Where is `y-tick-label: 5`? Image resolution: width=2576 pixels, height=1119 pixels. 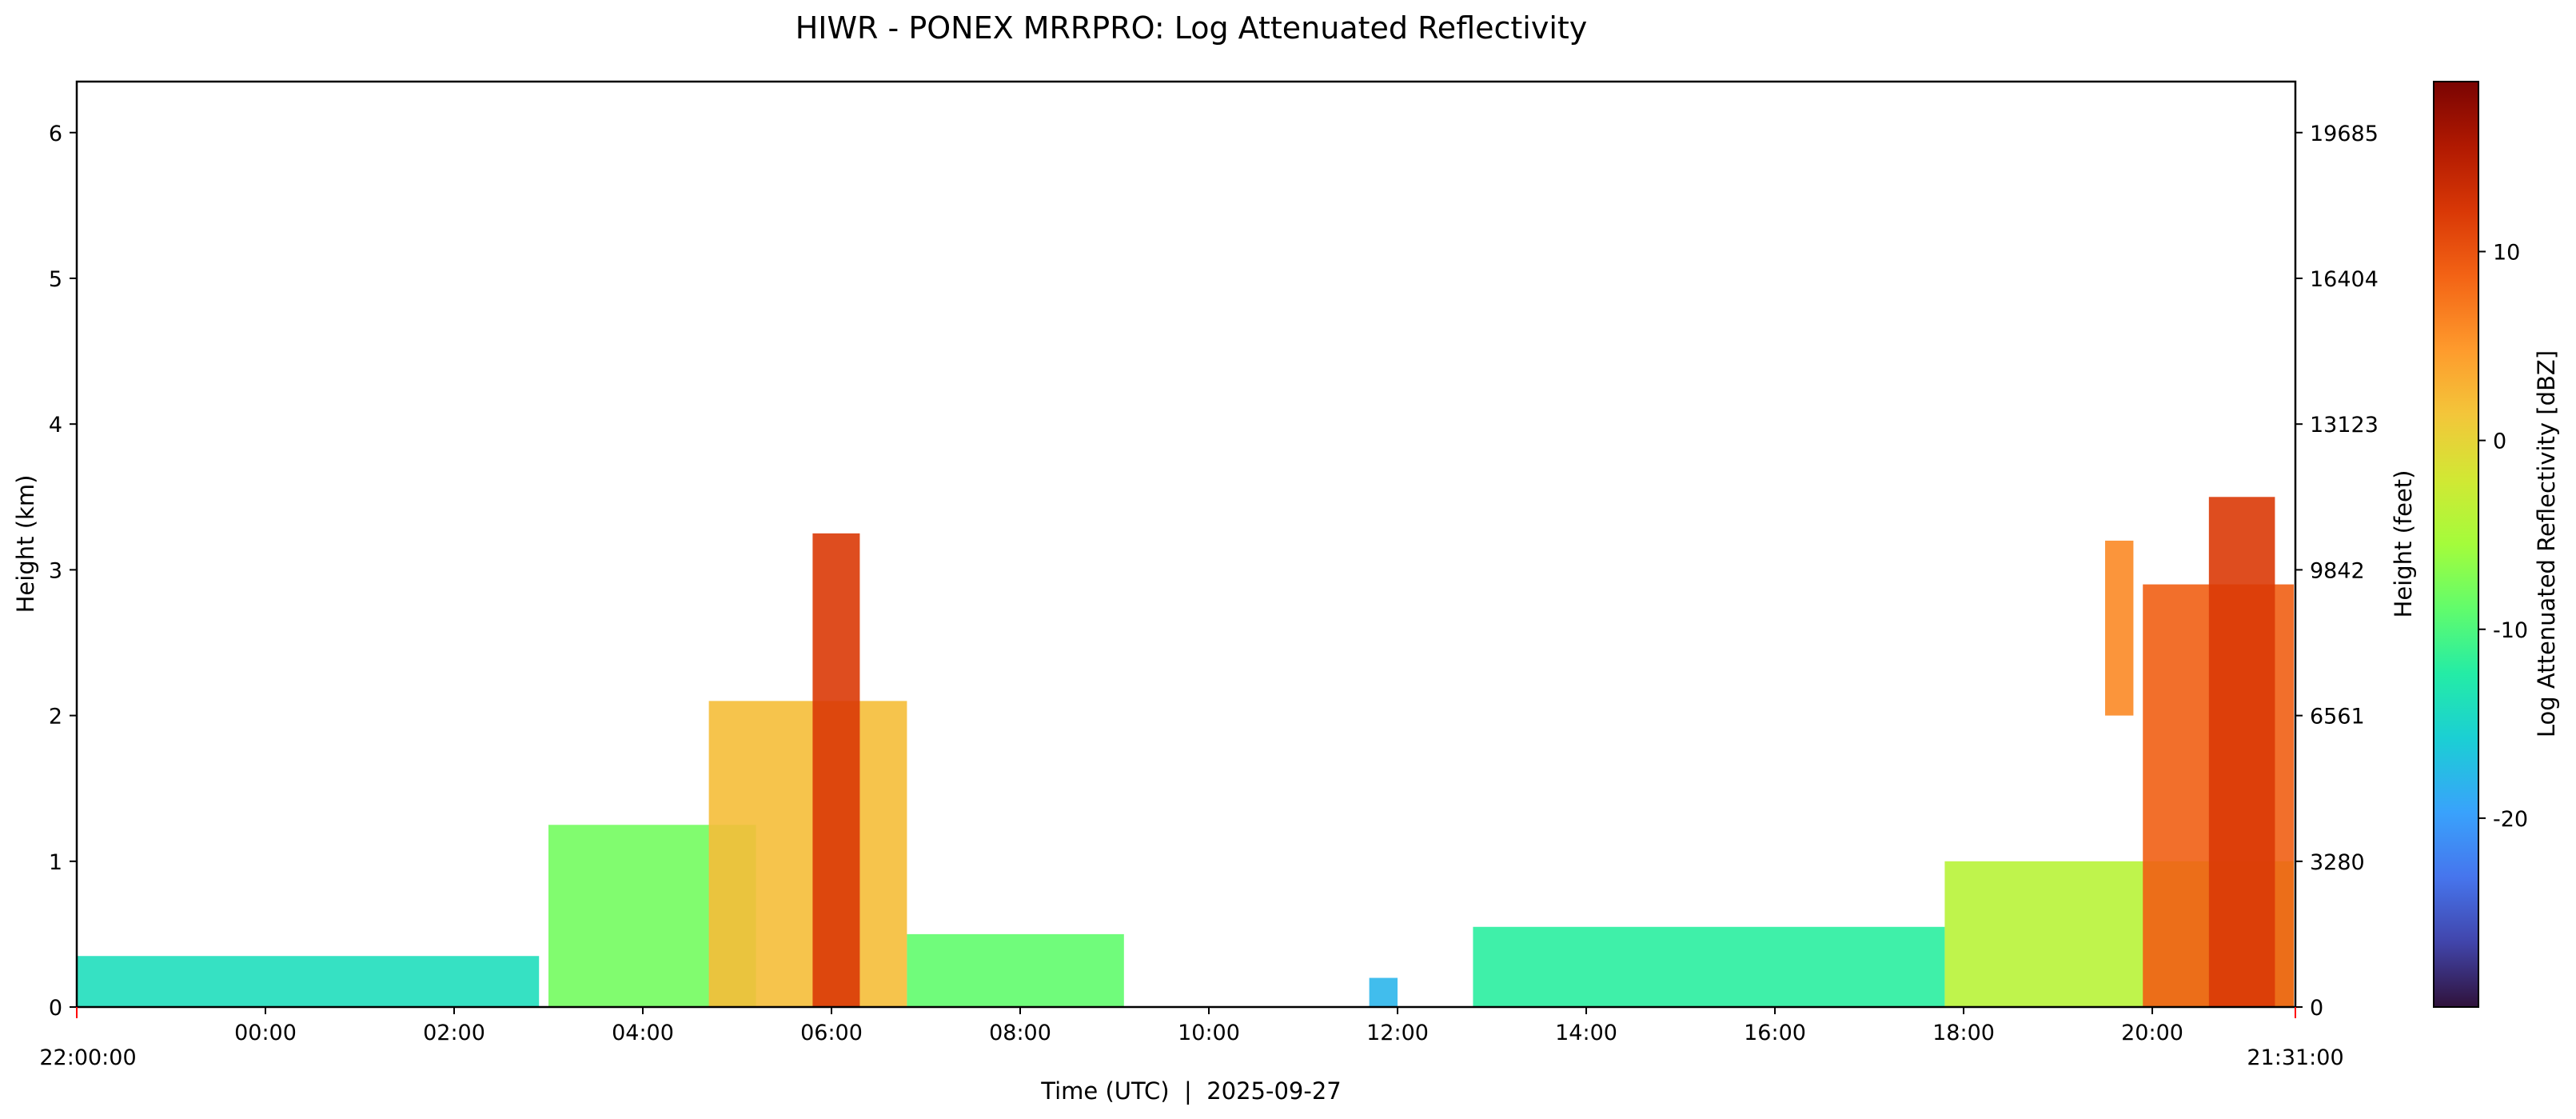 y-tick-label: 5 is located at coordinates (55, 280).